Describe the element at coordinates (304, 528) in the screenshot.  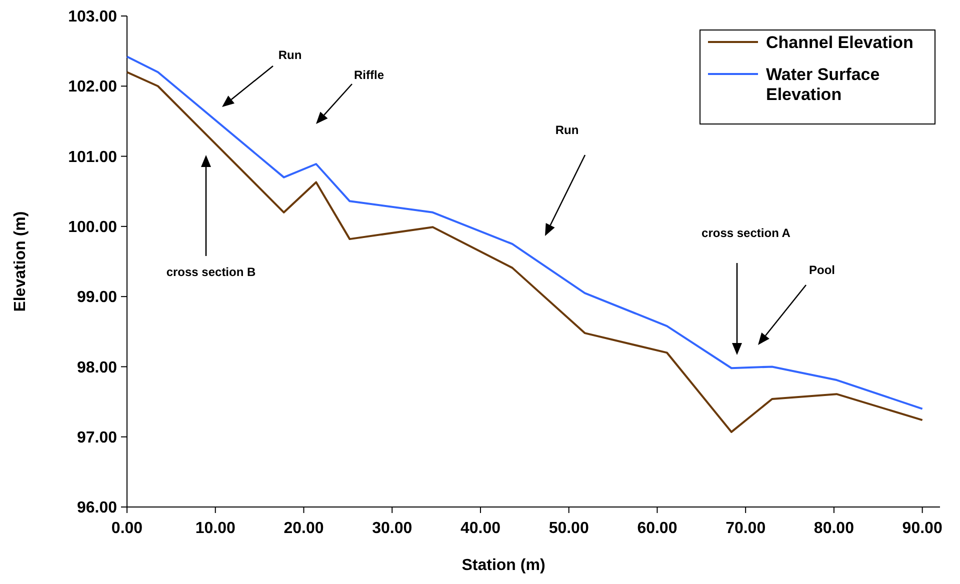
I see `x-tick-label: 20.00` at that location.